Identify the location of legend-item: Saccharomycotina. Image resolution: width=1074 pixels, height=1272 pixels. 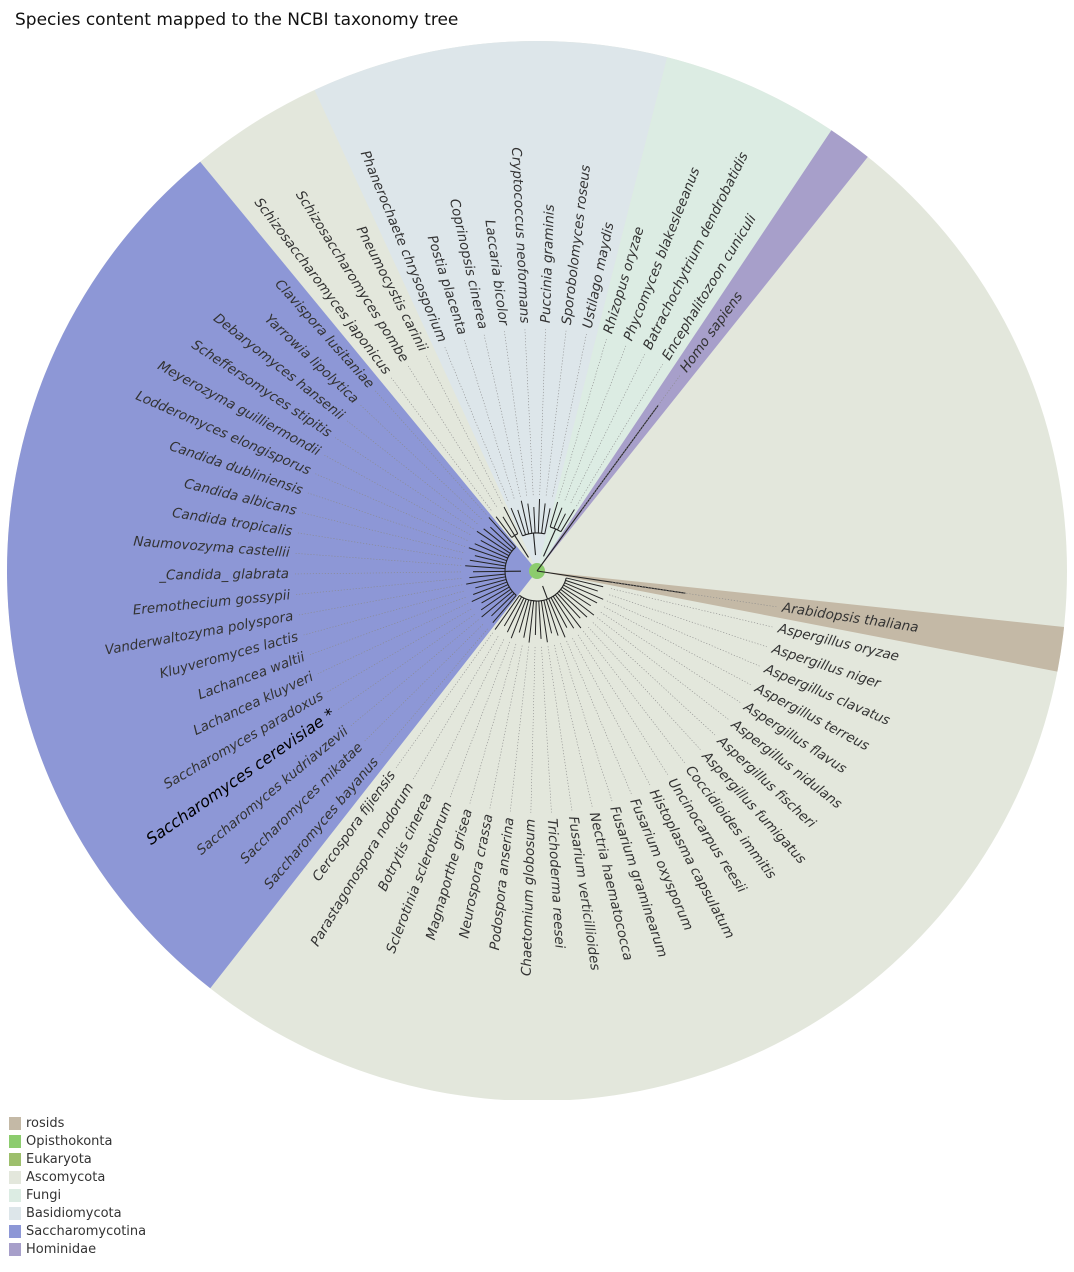
(77, 1231).